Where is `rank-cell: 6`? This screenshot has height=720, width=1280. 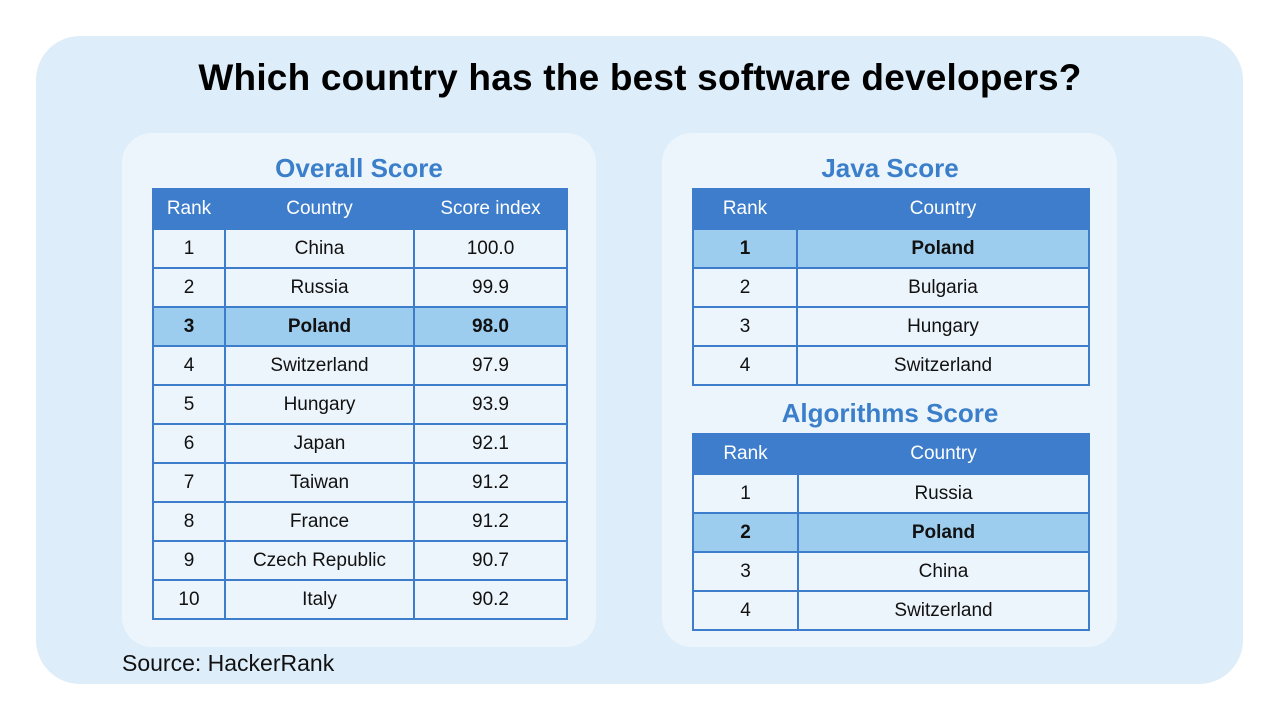
rank-cell: 6 is located at coordinates (189, 443).